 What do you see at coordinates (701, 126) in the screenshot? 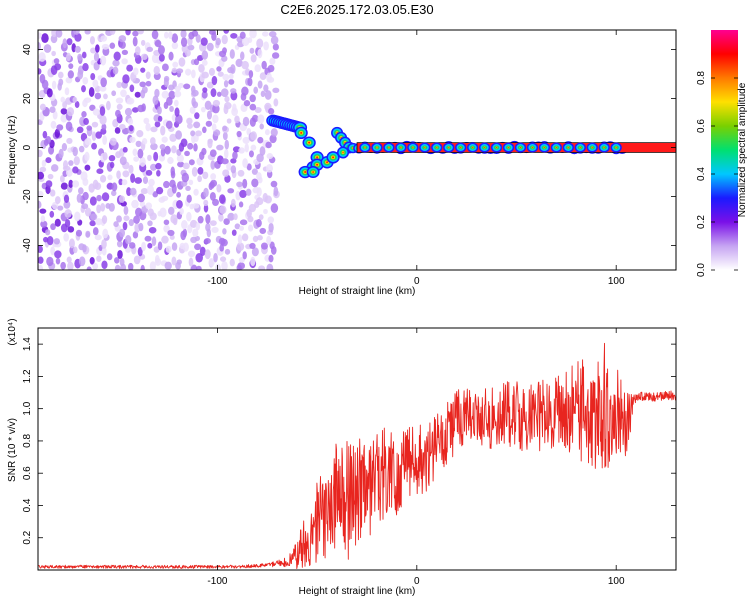
I see `colorbar-tick-label: 0.6` at bounding box center [701, 126].